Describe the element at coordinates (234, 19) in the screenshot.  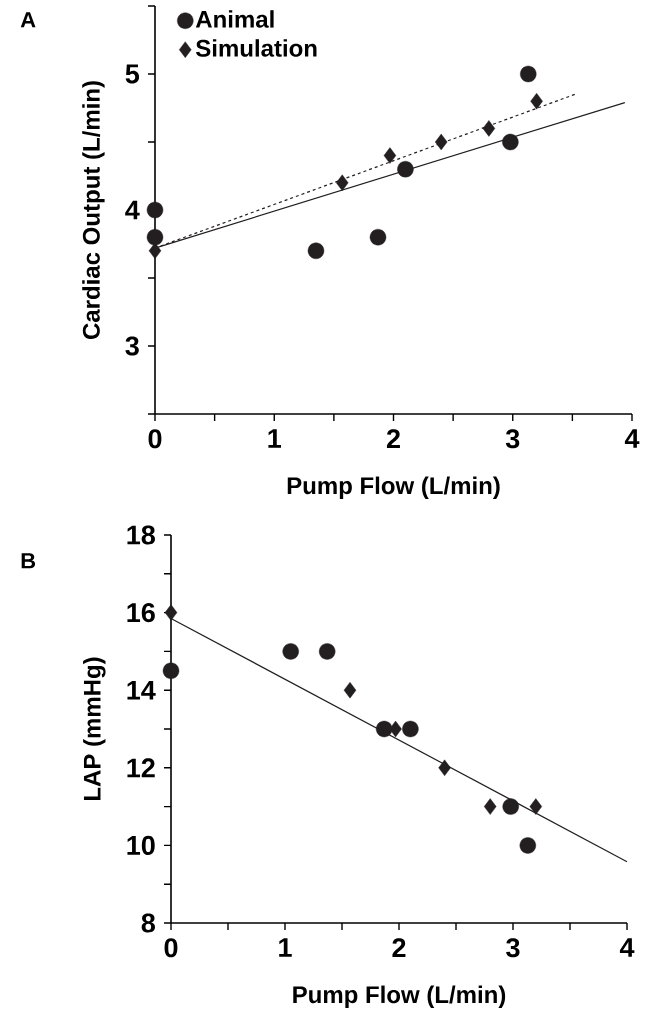
I see `legend-label: Animal` at that location.